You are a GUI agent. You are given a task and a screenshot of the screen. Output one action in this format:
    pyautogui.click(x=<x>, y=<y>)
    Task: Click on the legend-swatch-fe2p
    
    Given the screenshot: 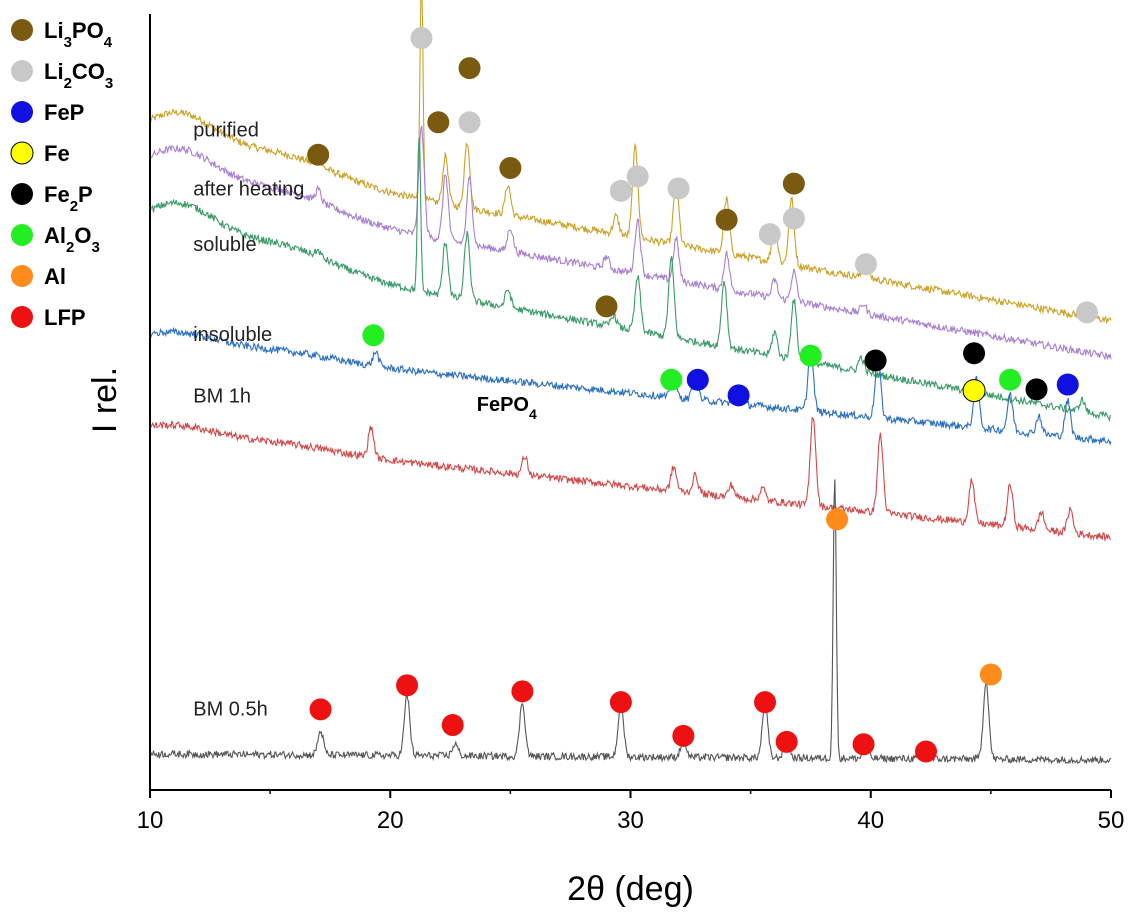 What is the action you would take?
    pyautogui.click(x=22, y=194)
    